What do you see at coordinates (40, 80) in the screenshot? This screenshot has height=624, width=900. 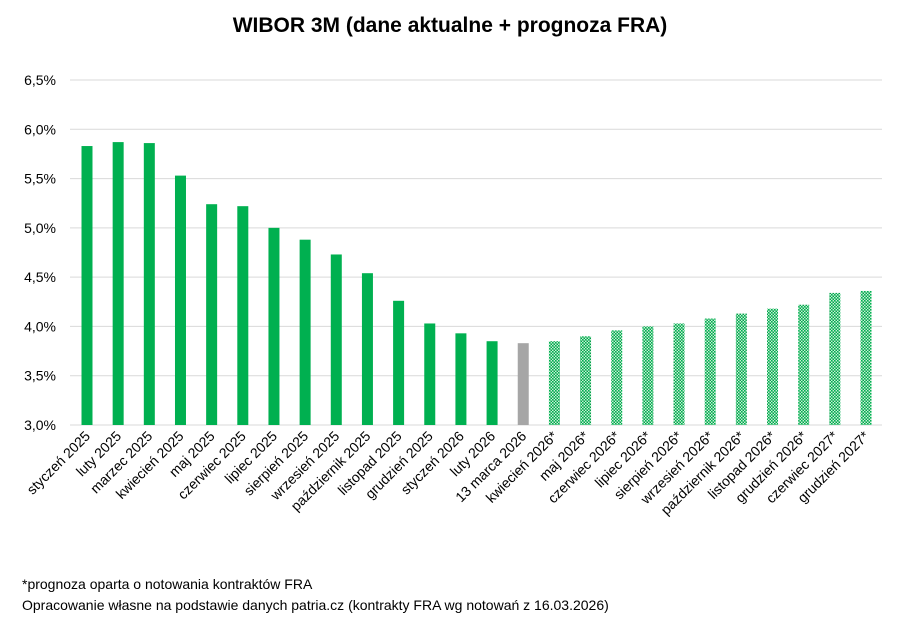 I see `y-tick-label: 6,5%` at bounding box center [40, 80].